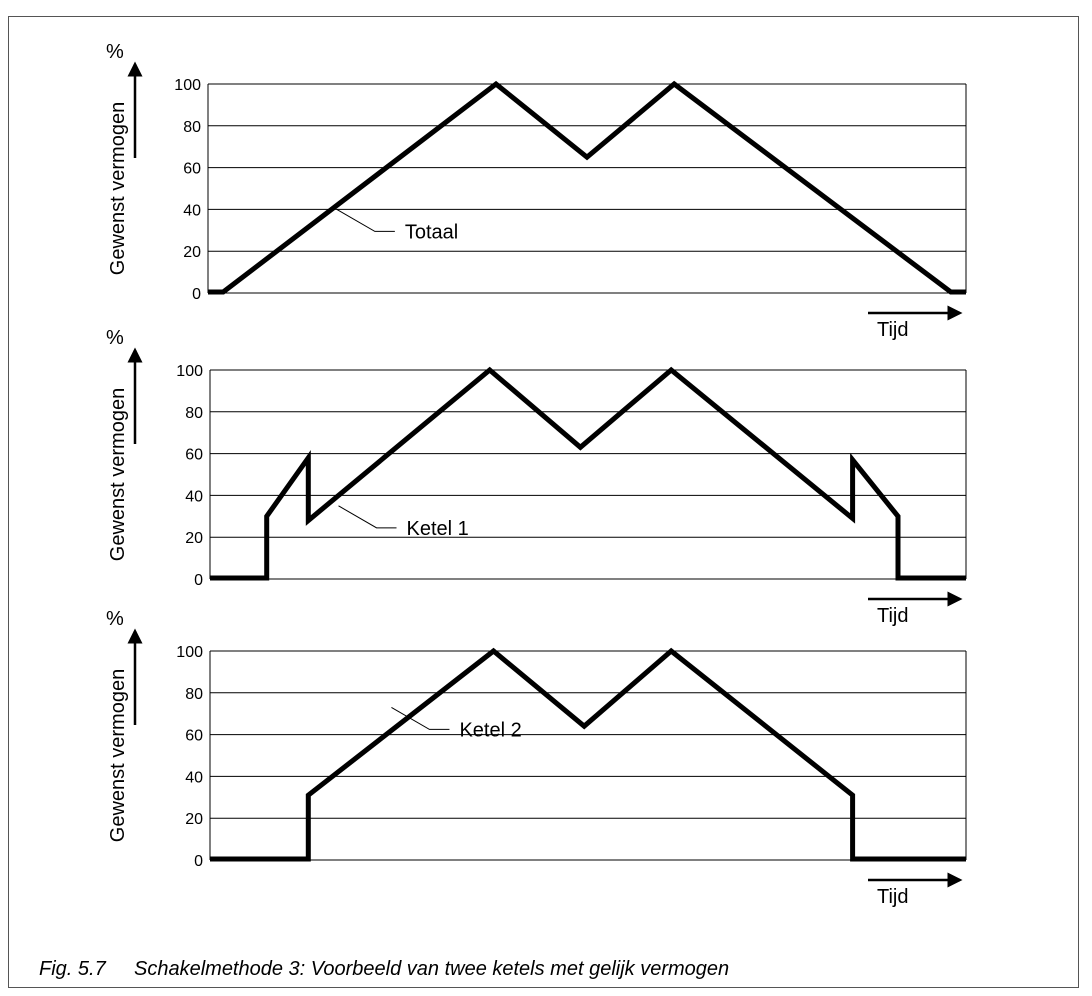  I want to click on series-annotation-label: Totaal, so click(431, 232).